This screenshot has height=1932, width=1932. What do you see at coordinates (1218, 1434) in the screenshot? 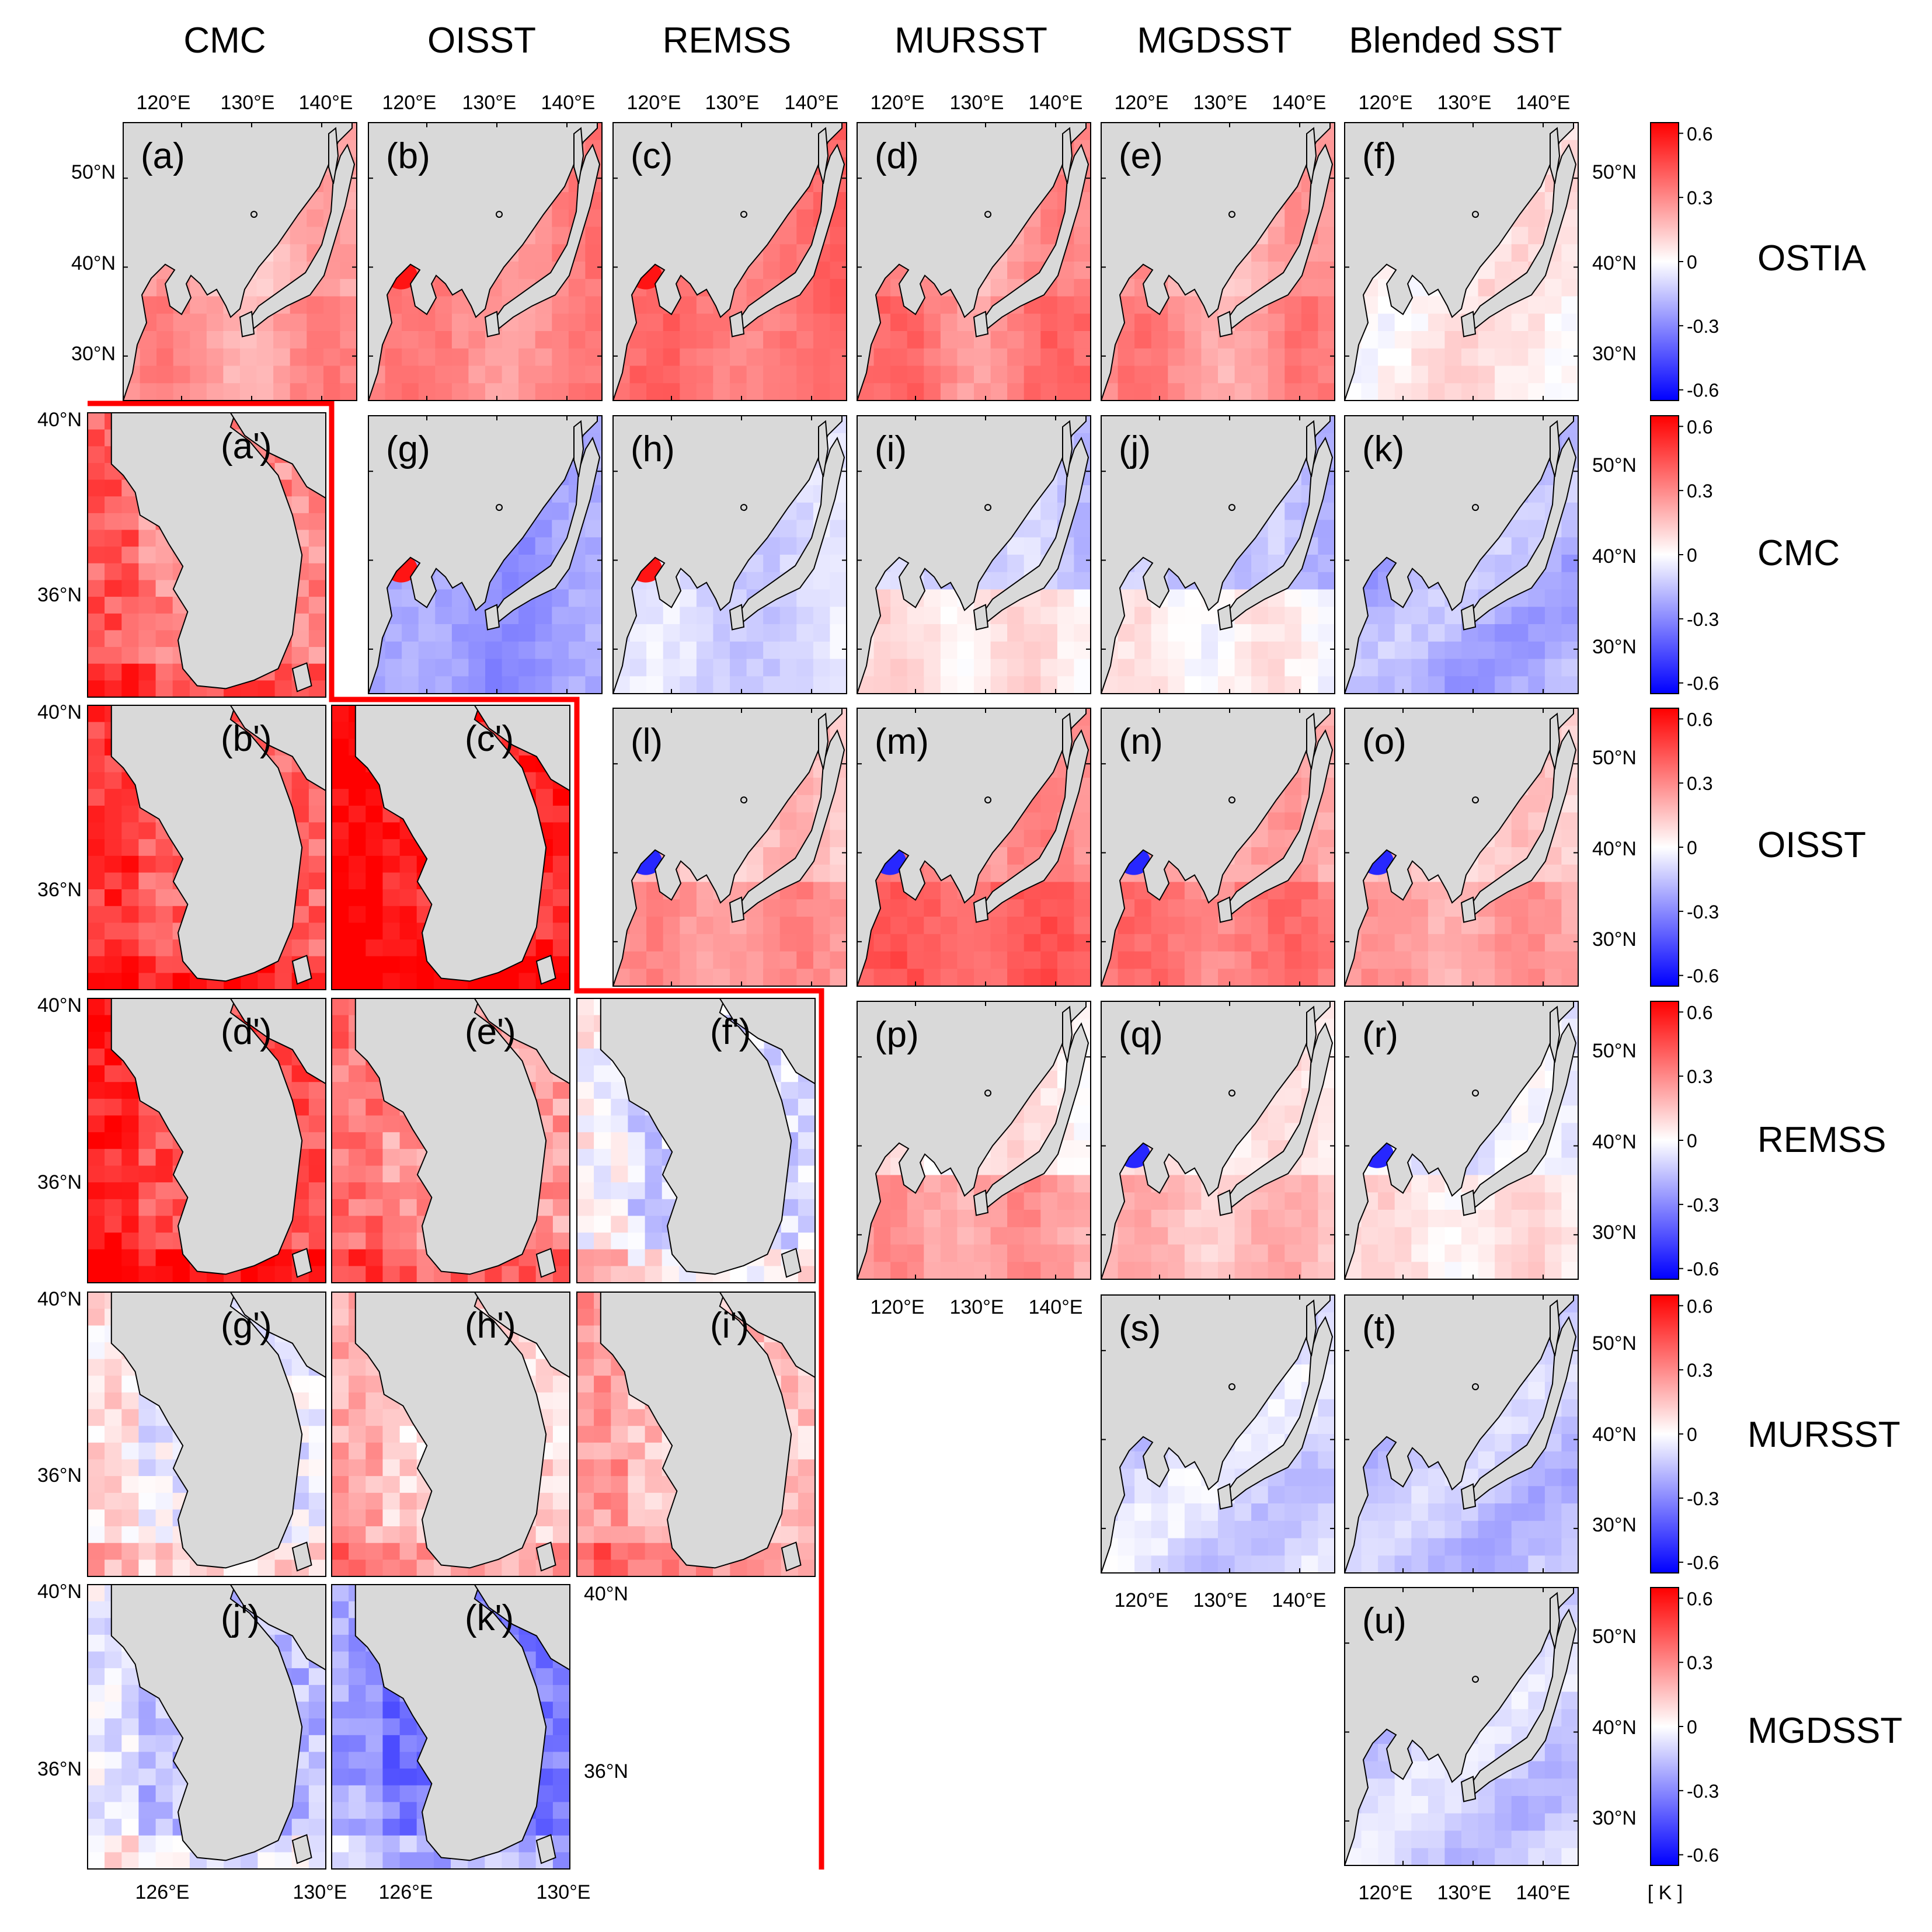
I see `region-map-panel: (s)` at bounding box center [1218, 1434].